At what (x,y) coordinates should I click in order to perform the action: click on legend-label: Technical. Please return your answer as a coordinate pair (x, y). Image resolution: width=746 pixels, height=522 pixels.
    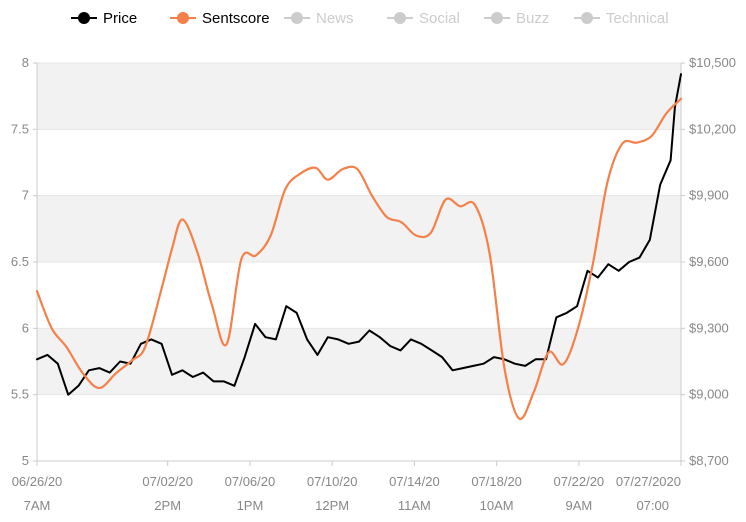
    Looking at the image, I should click on (637, 18).